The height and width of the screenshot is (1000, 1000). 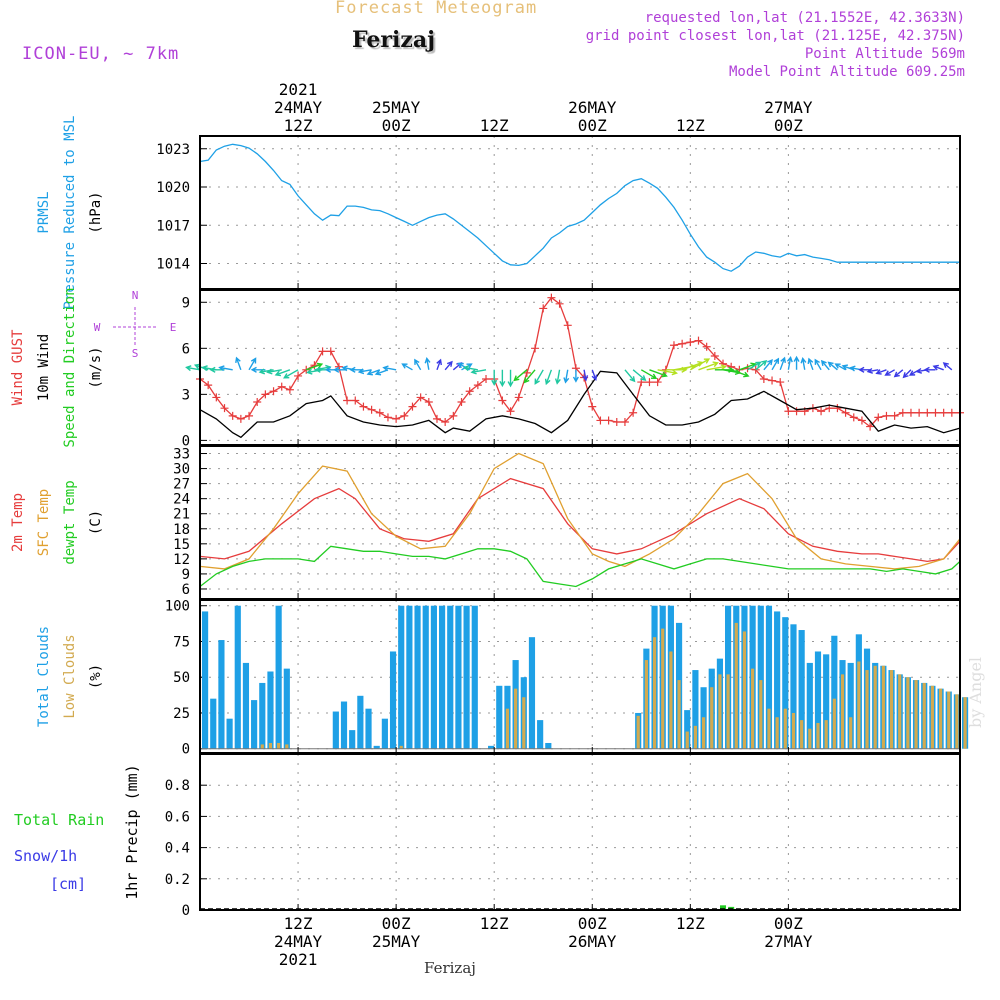 What do you see at coordinates (173, 150) in the screenshot?
I see `y-tick-label: 1023` at bounding box center [173, 150].